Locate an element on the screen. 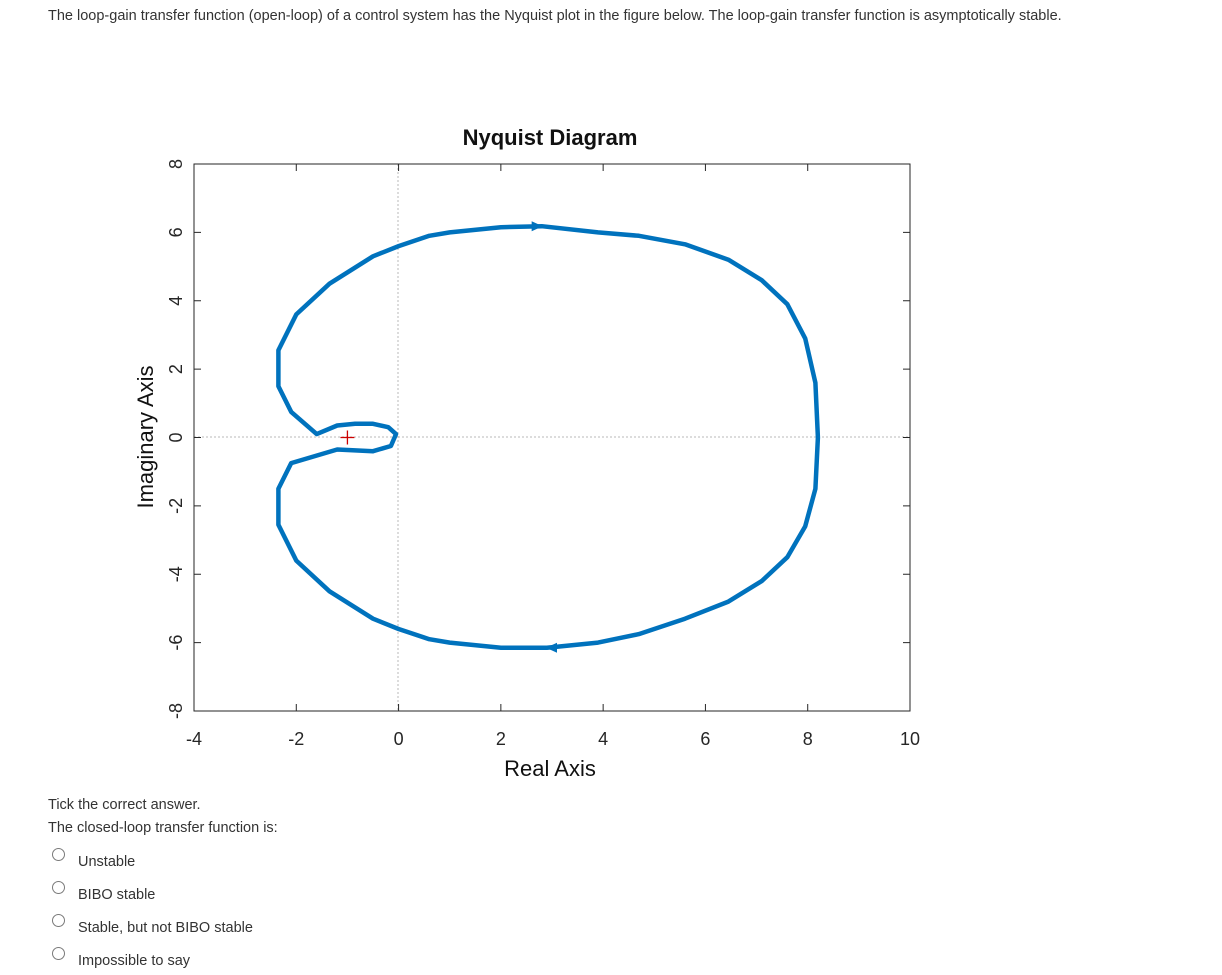  y-tick-label: -2 is located at coordinates (176, 506).